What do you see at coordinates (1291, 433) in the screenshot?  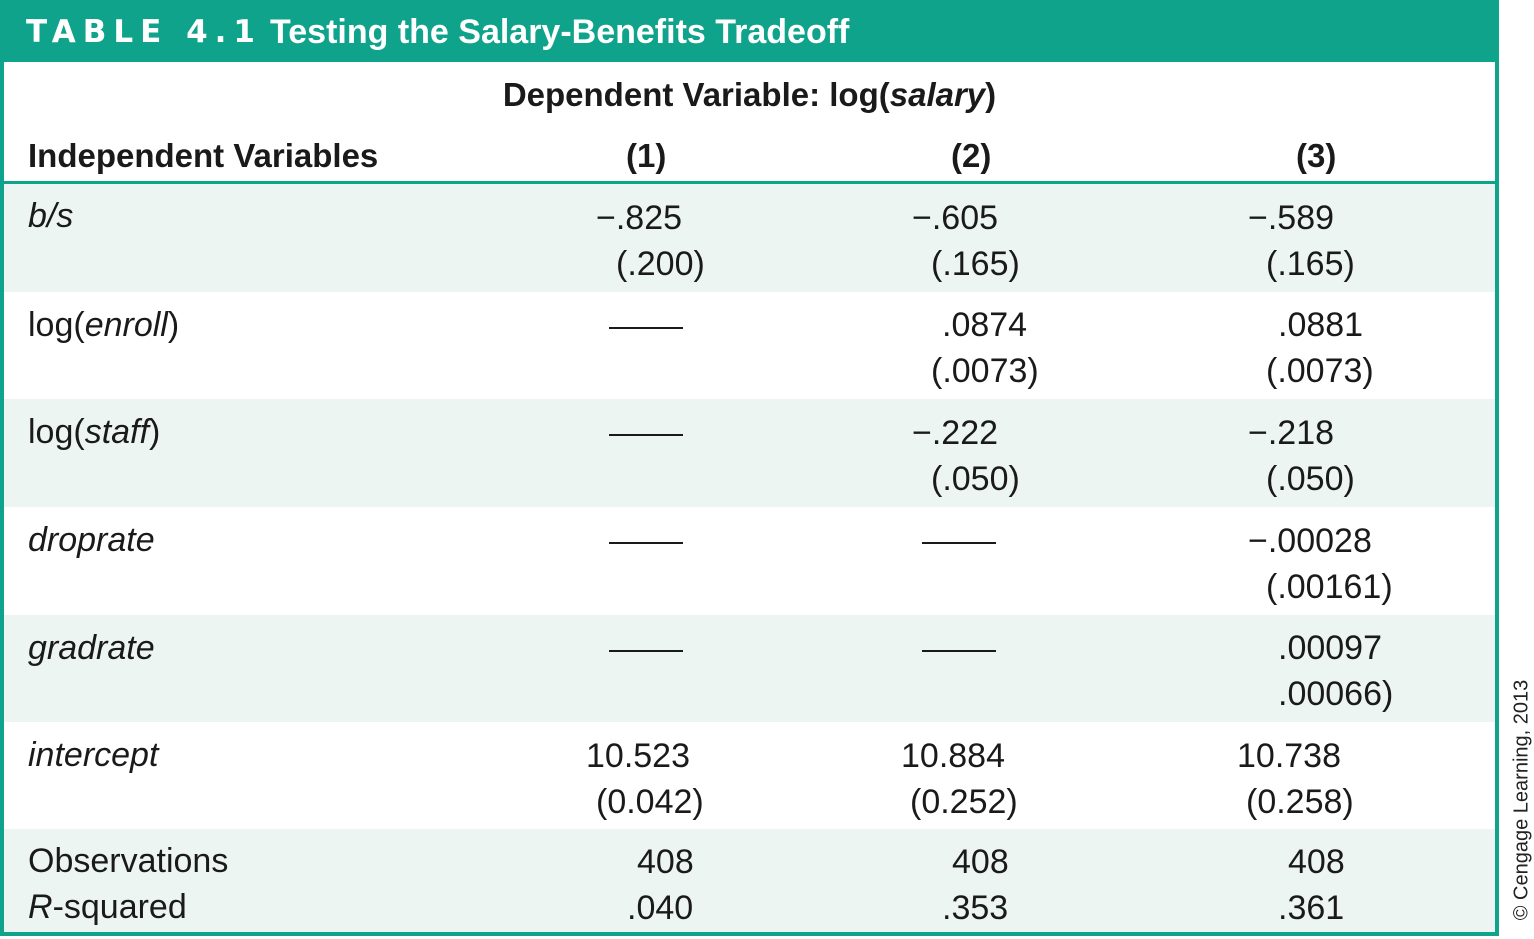 I see `staff-coef-col3: −.218` at bounding box center [1291, 433].